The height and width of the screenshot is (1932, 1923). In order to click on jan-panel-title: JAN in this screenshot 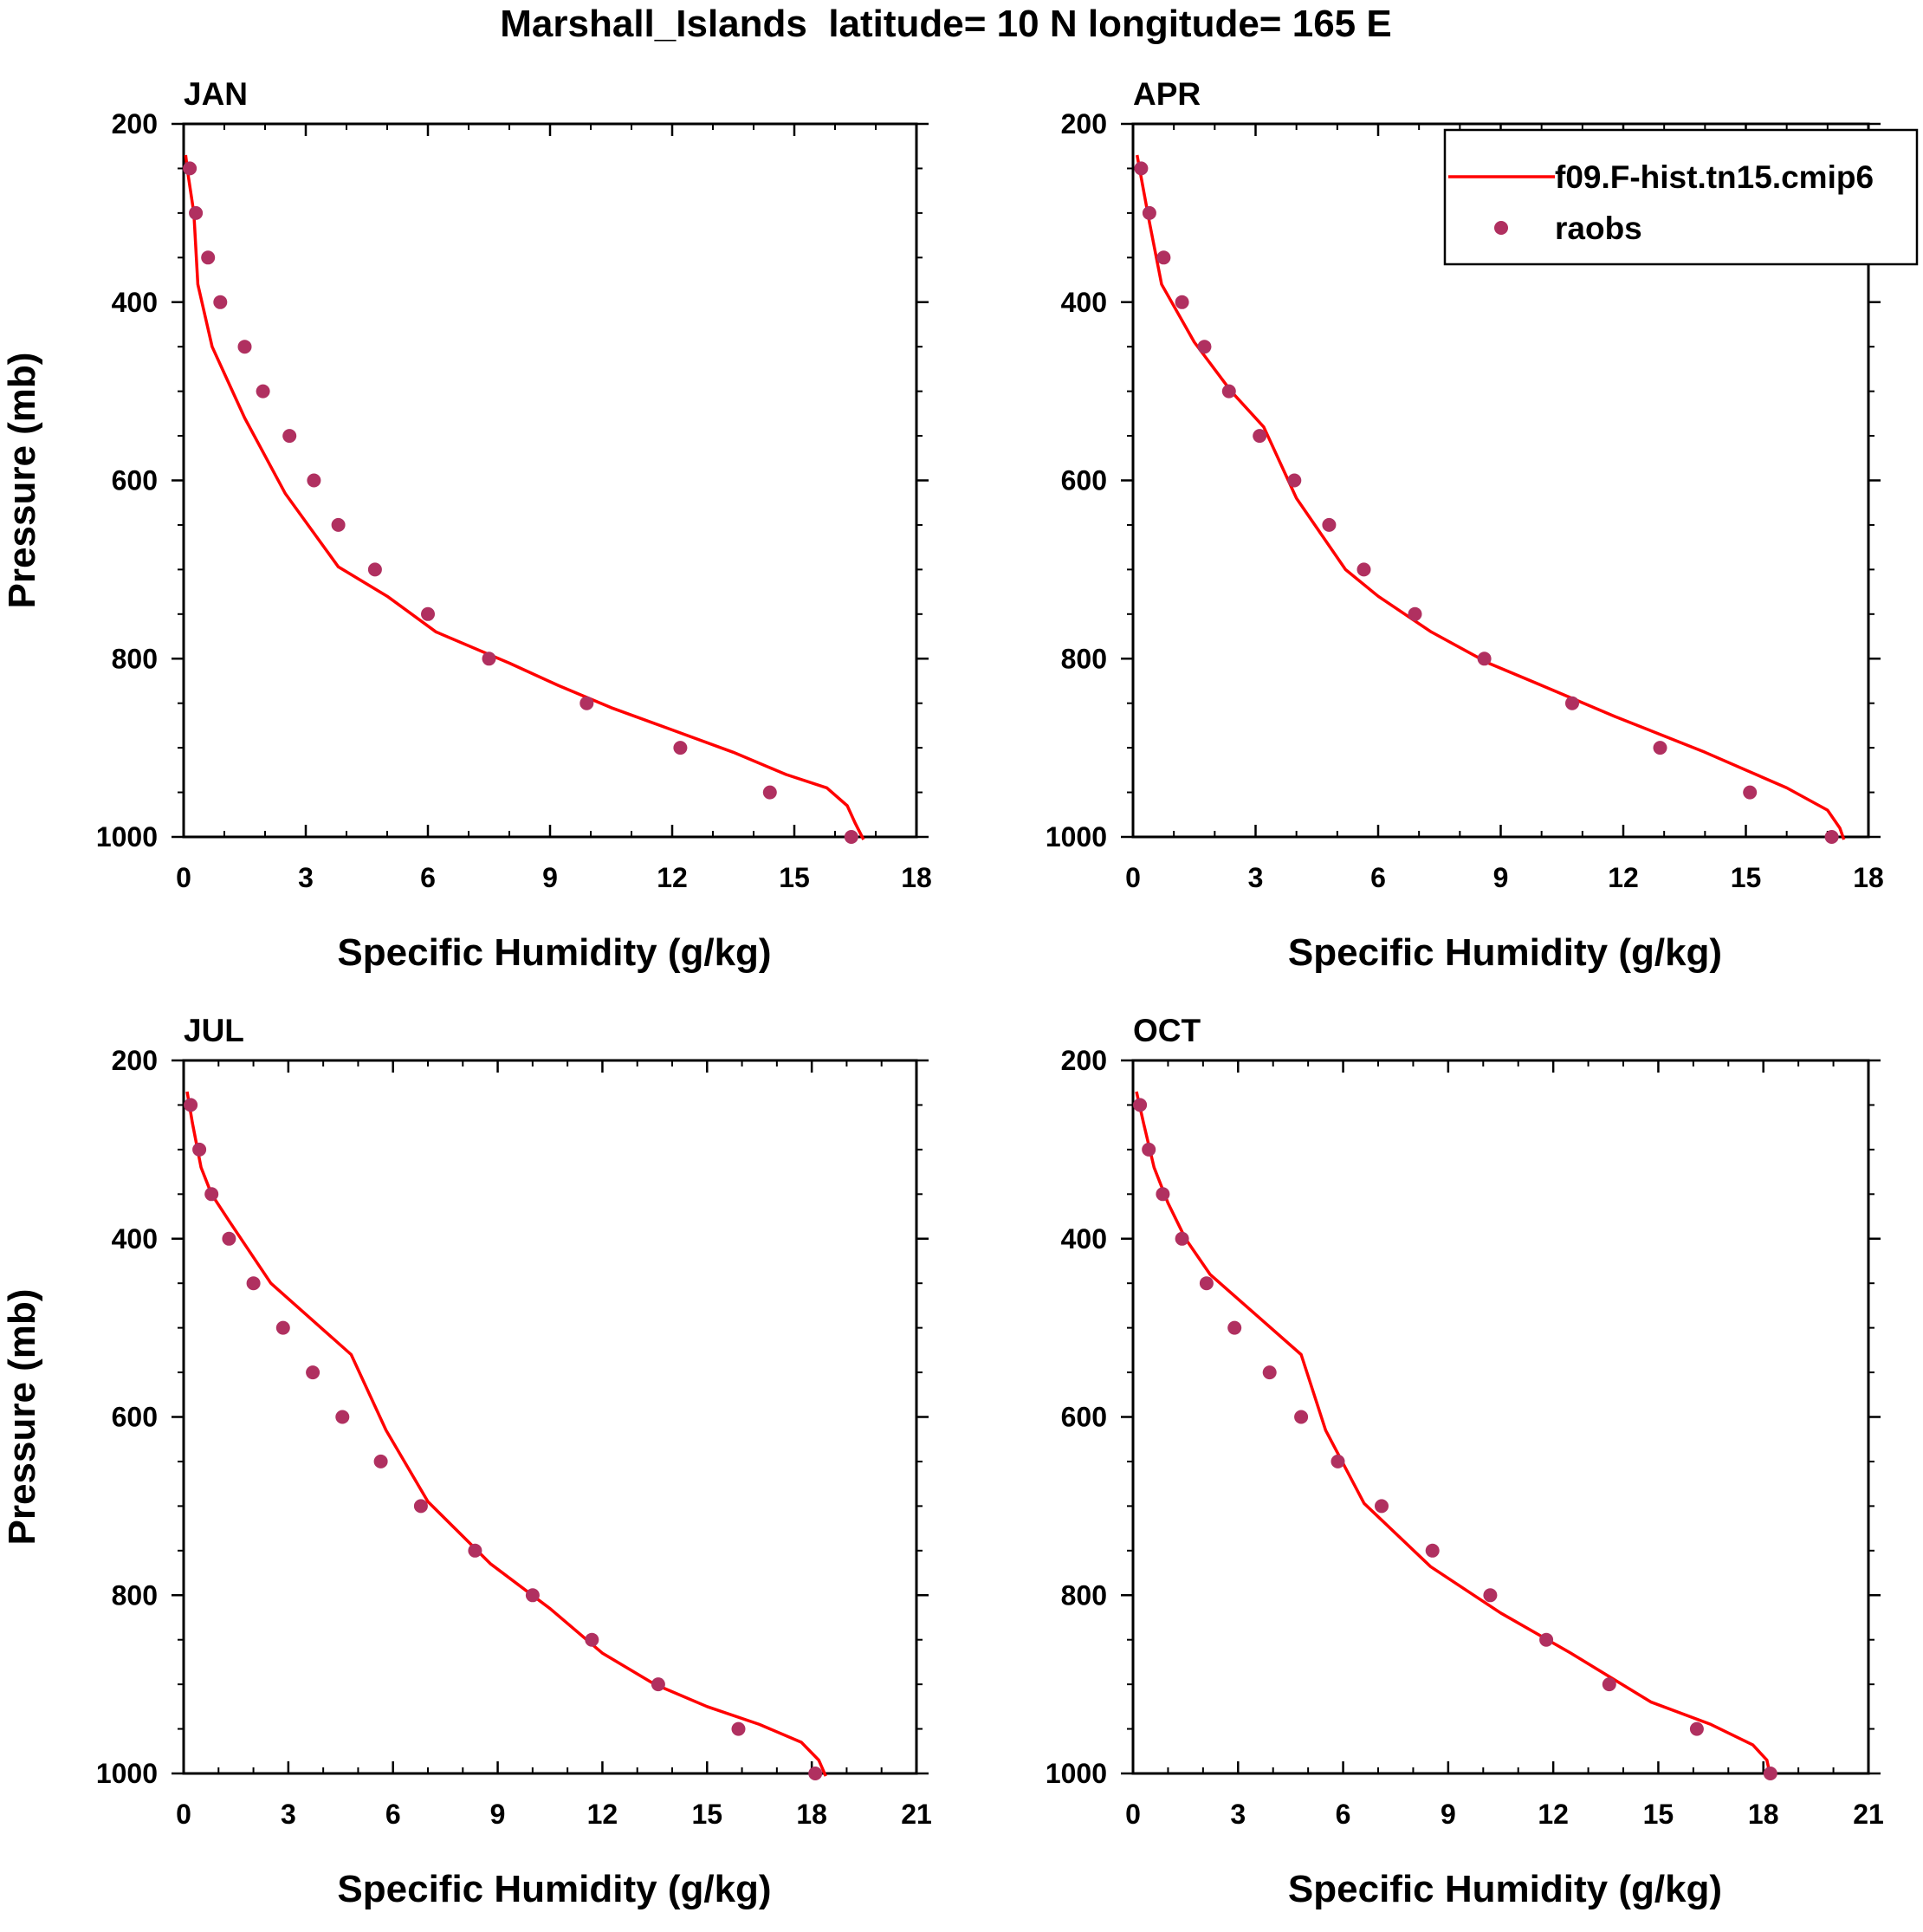, I will do `click(216, 94)`.